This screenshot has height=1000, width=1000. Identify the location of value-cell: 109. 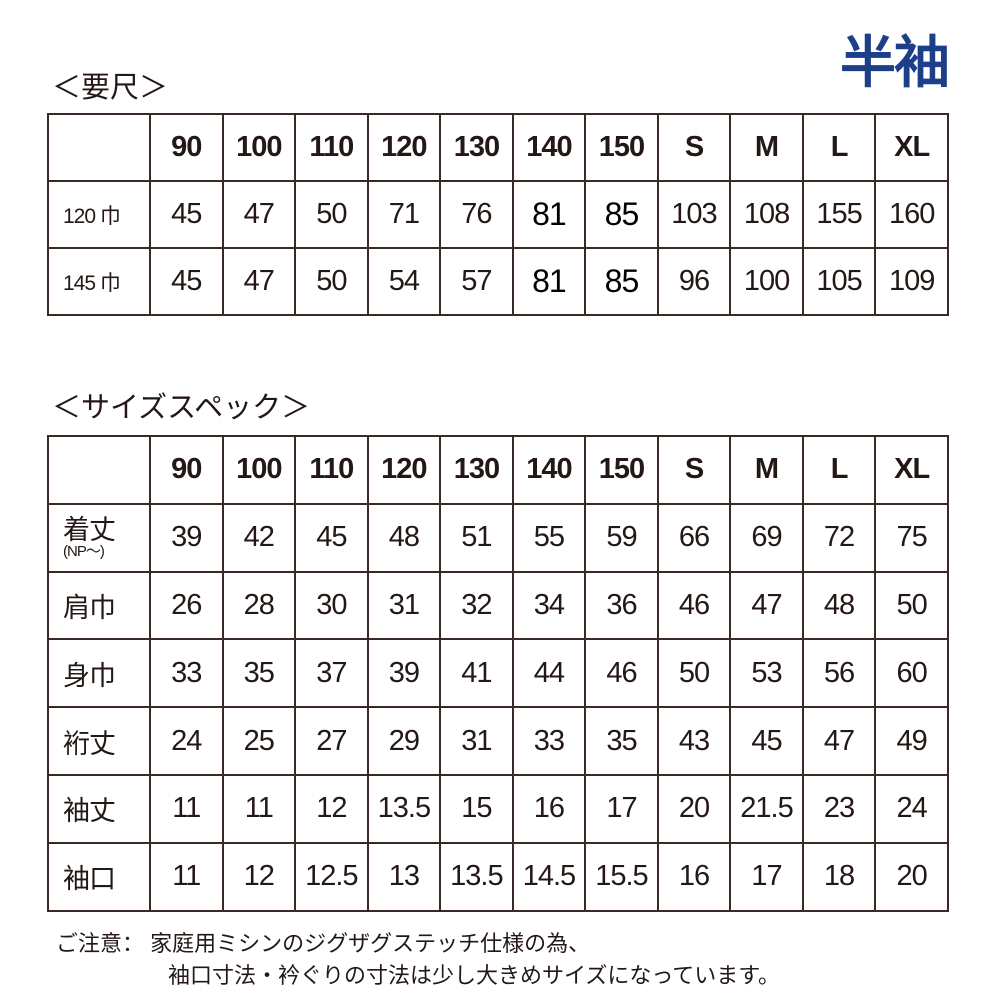
(911, 281).